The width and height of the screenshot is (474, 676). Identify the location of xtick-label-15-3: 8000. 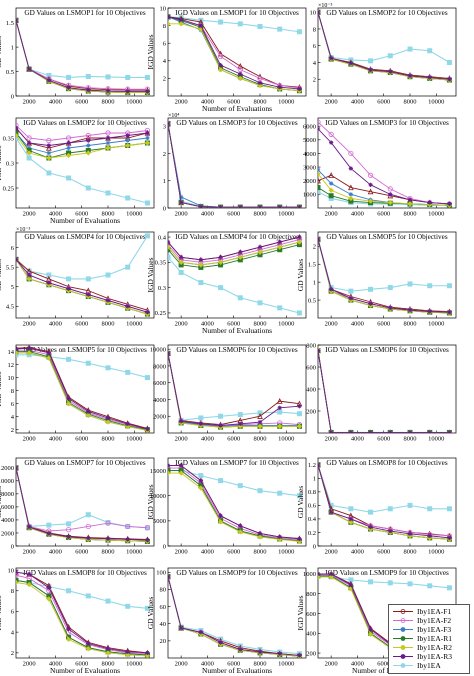
(108, 664).